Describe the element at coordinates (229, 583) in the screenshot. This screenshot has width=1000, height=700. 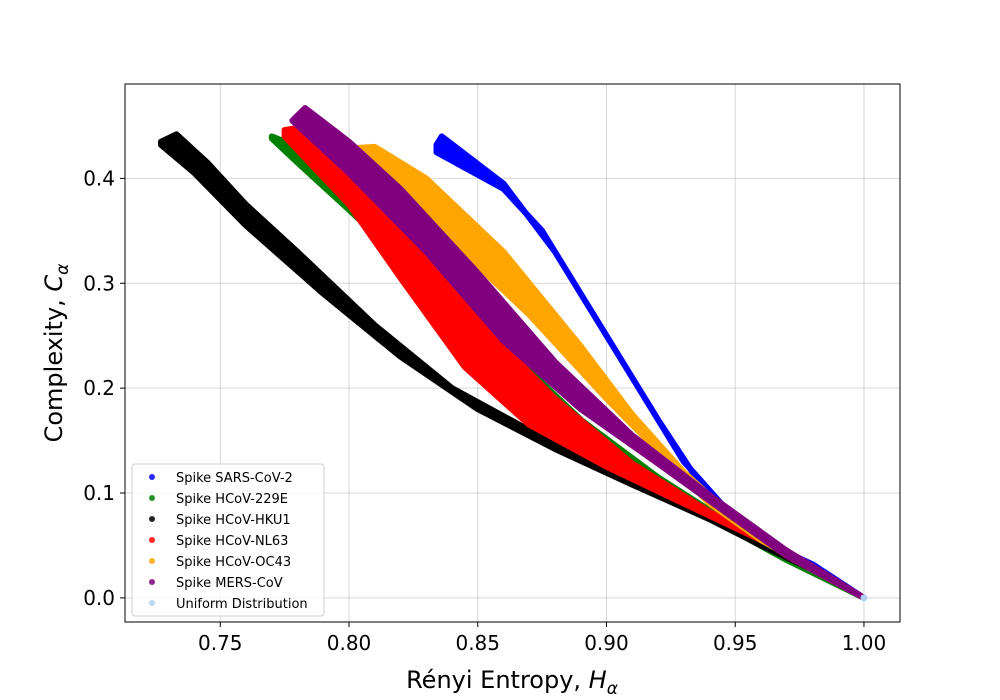
I see `legend-label: Spike MERS-CoV` at that location.